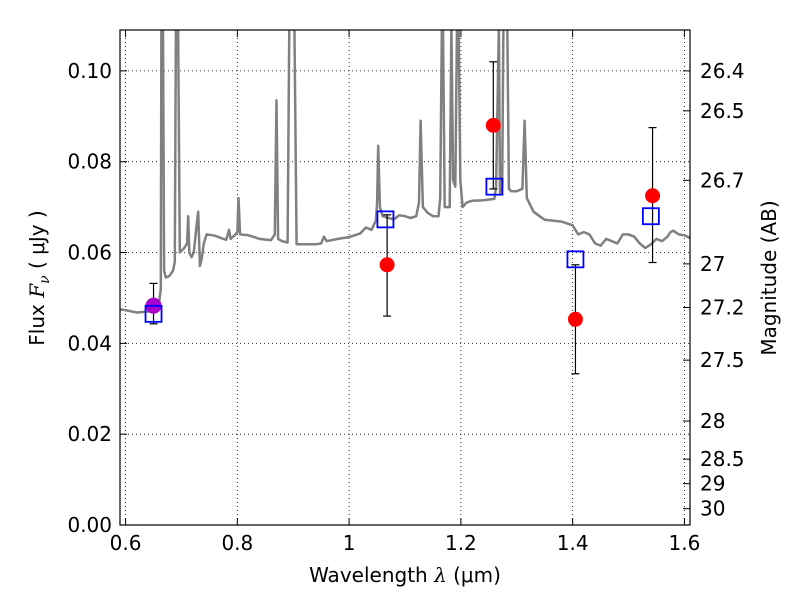  Describe the element at coordinates (405, 575) in the screenshot. I see `x-axis-title: Wavelength λ (μm)` at that location.